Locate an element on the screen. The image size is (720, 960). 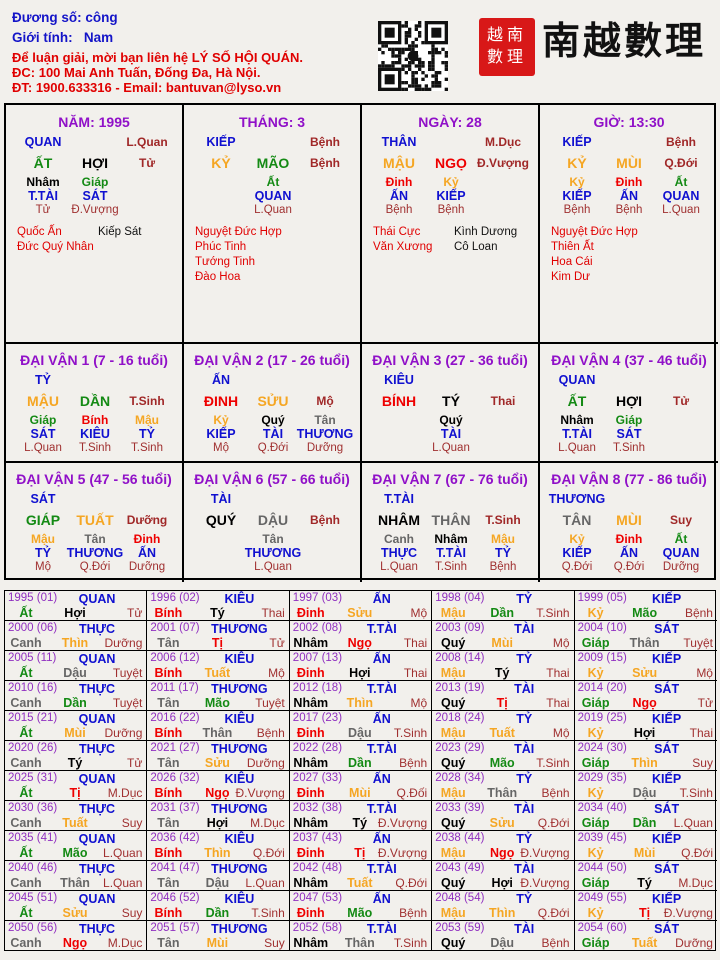
year-cell: 1998 (04) TỶ Mậu Dần T.Sinh is located at coordinates (503, 606).